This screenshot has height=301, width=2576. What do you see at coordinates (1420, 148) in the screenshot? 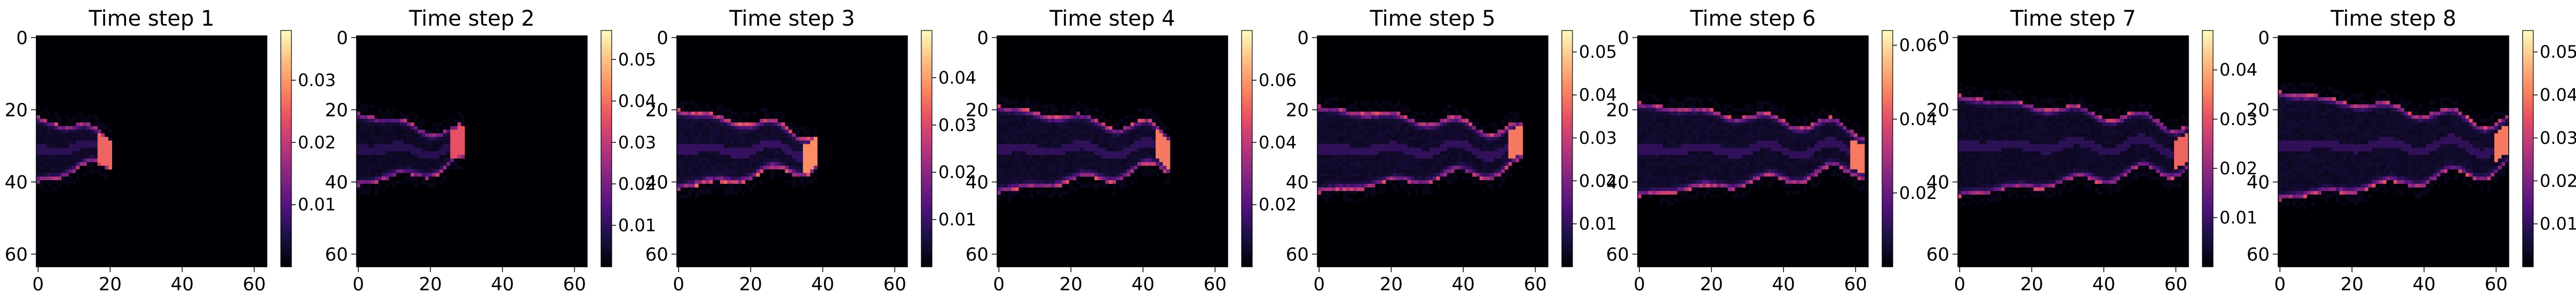
I see `heatmap-cells` at bounding box center [1420, 148].